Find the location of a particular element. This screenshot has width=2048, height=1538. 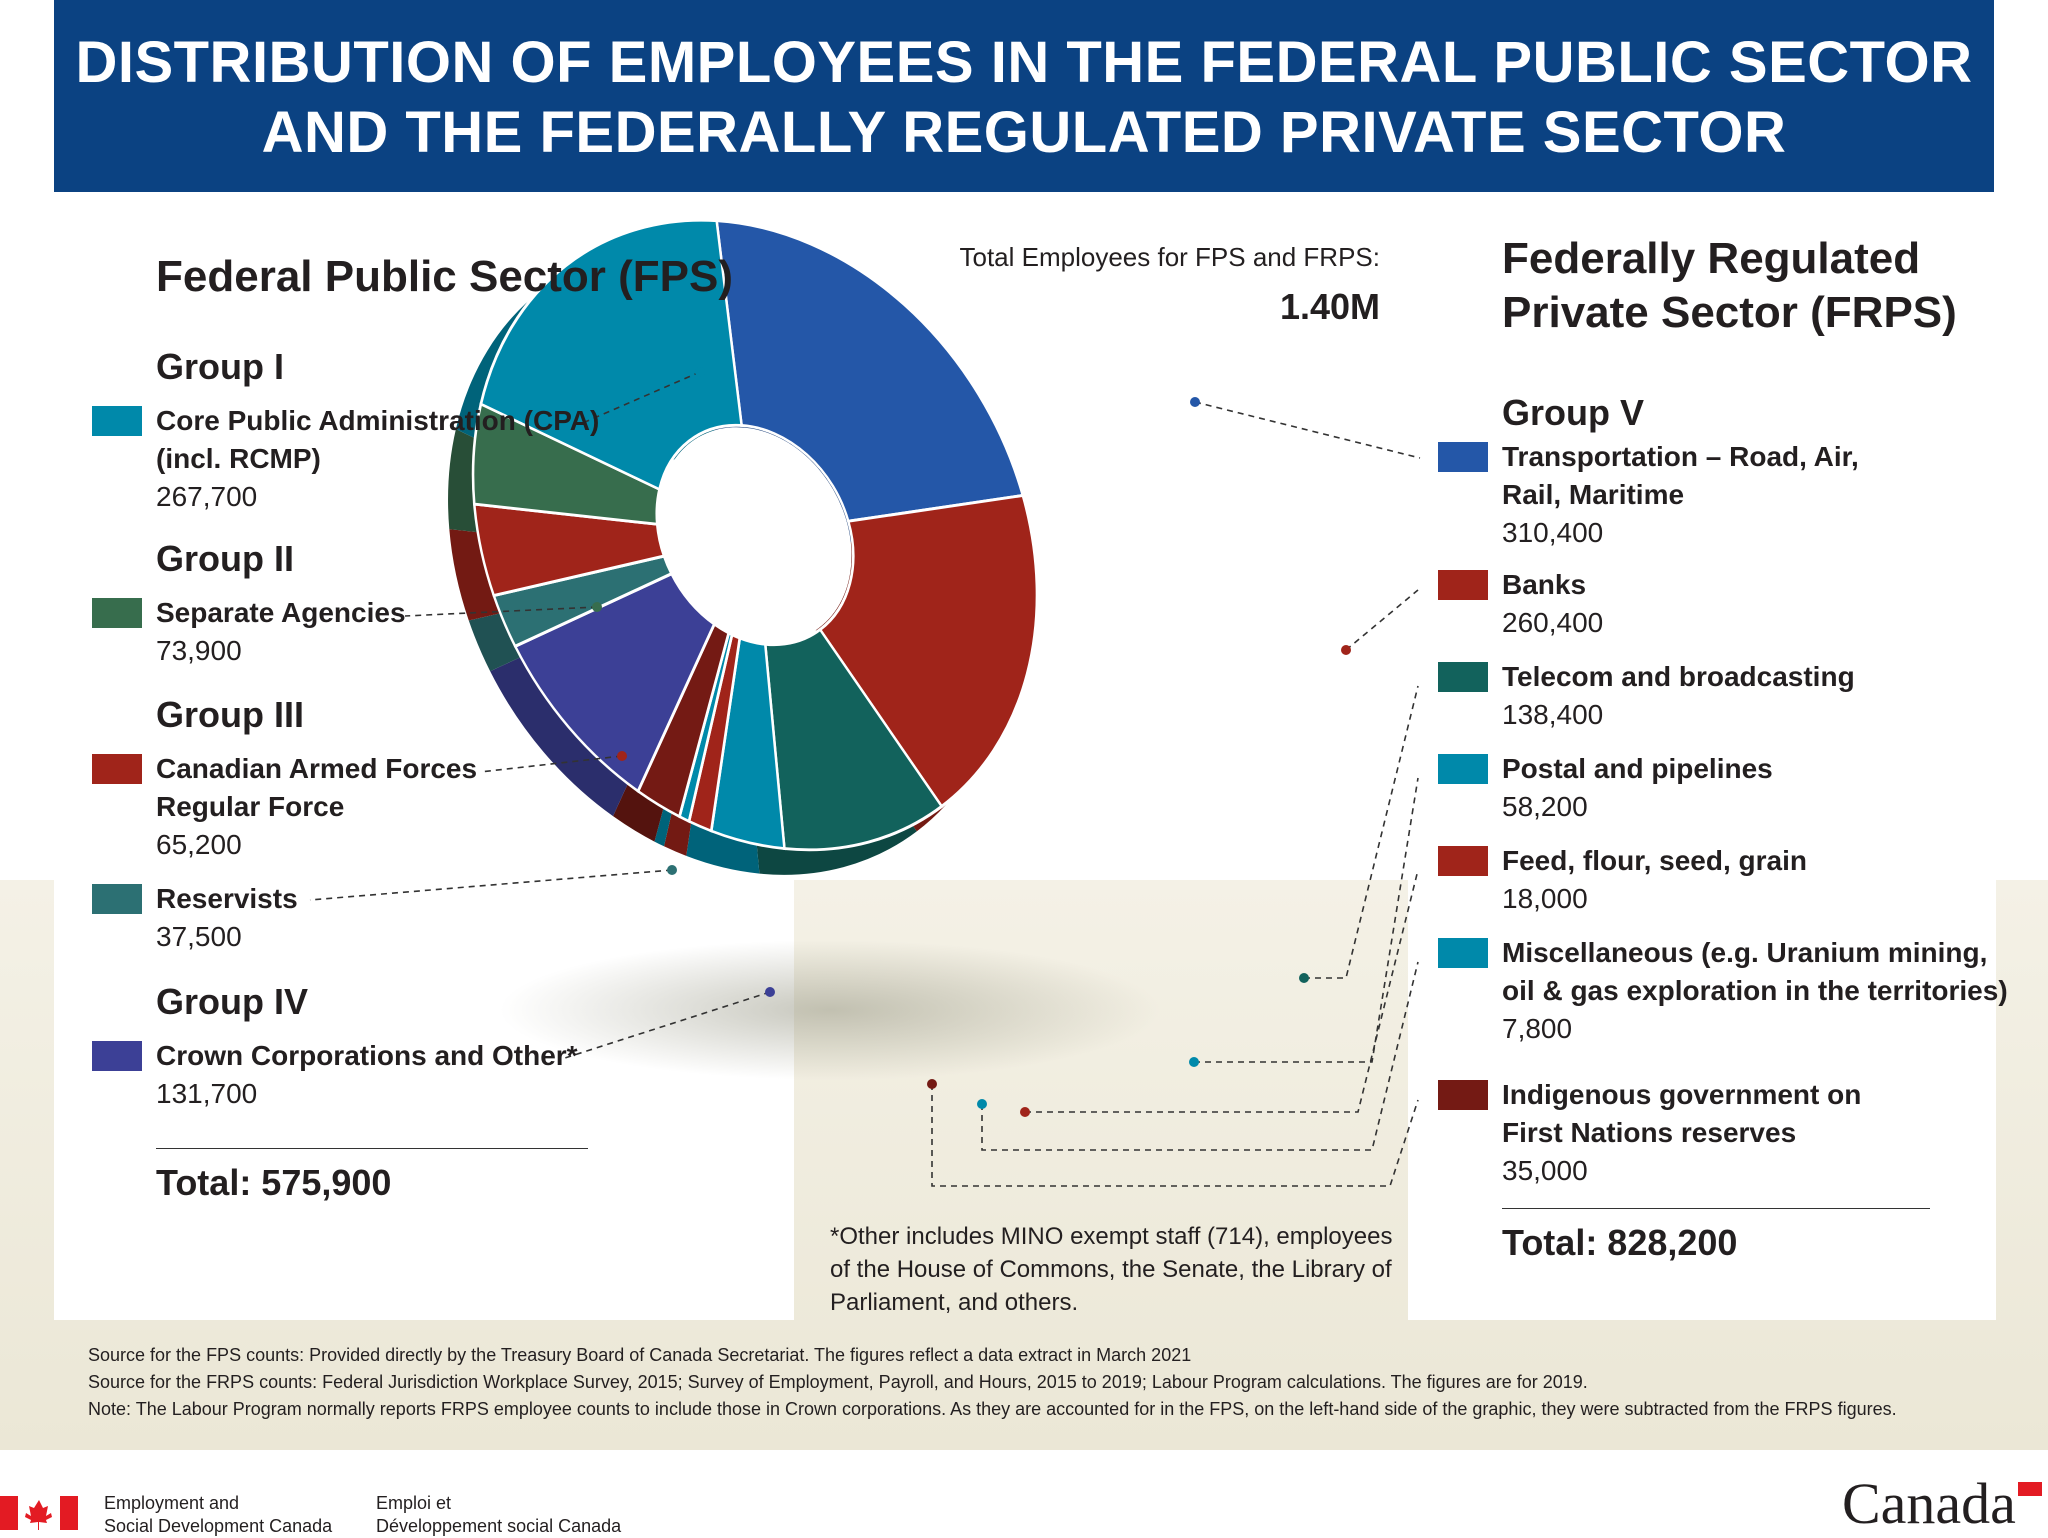

legend-label: Banks is located at coordinates (1544, 584).